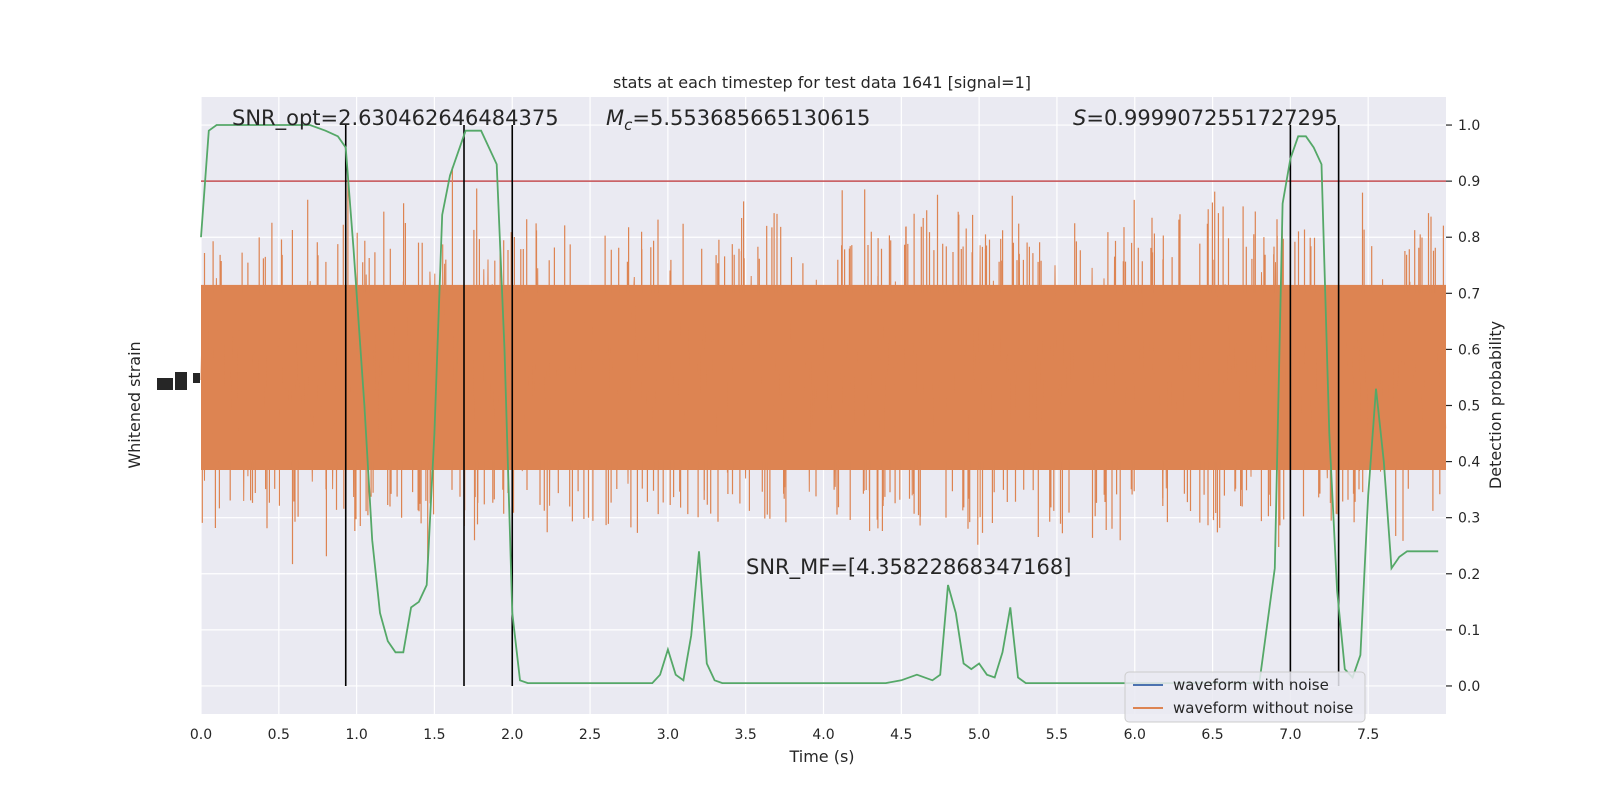 The width and height of the screenshot is (1600, 804). What do you see at coordinates (1469, 575) in the screenshot?
I see `y-tick-label: 0.2` at bounding box center [1469, 575].